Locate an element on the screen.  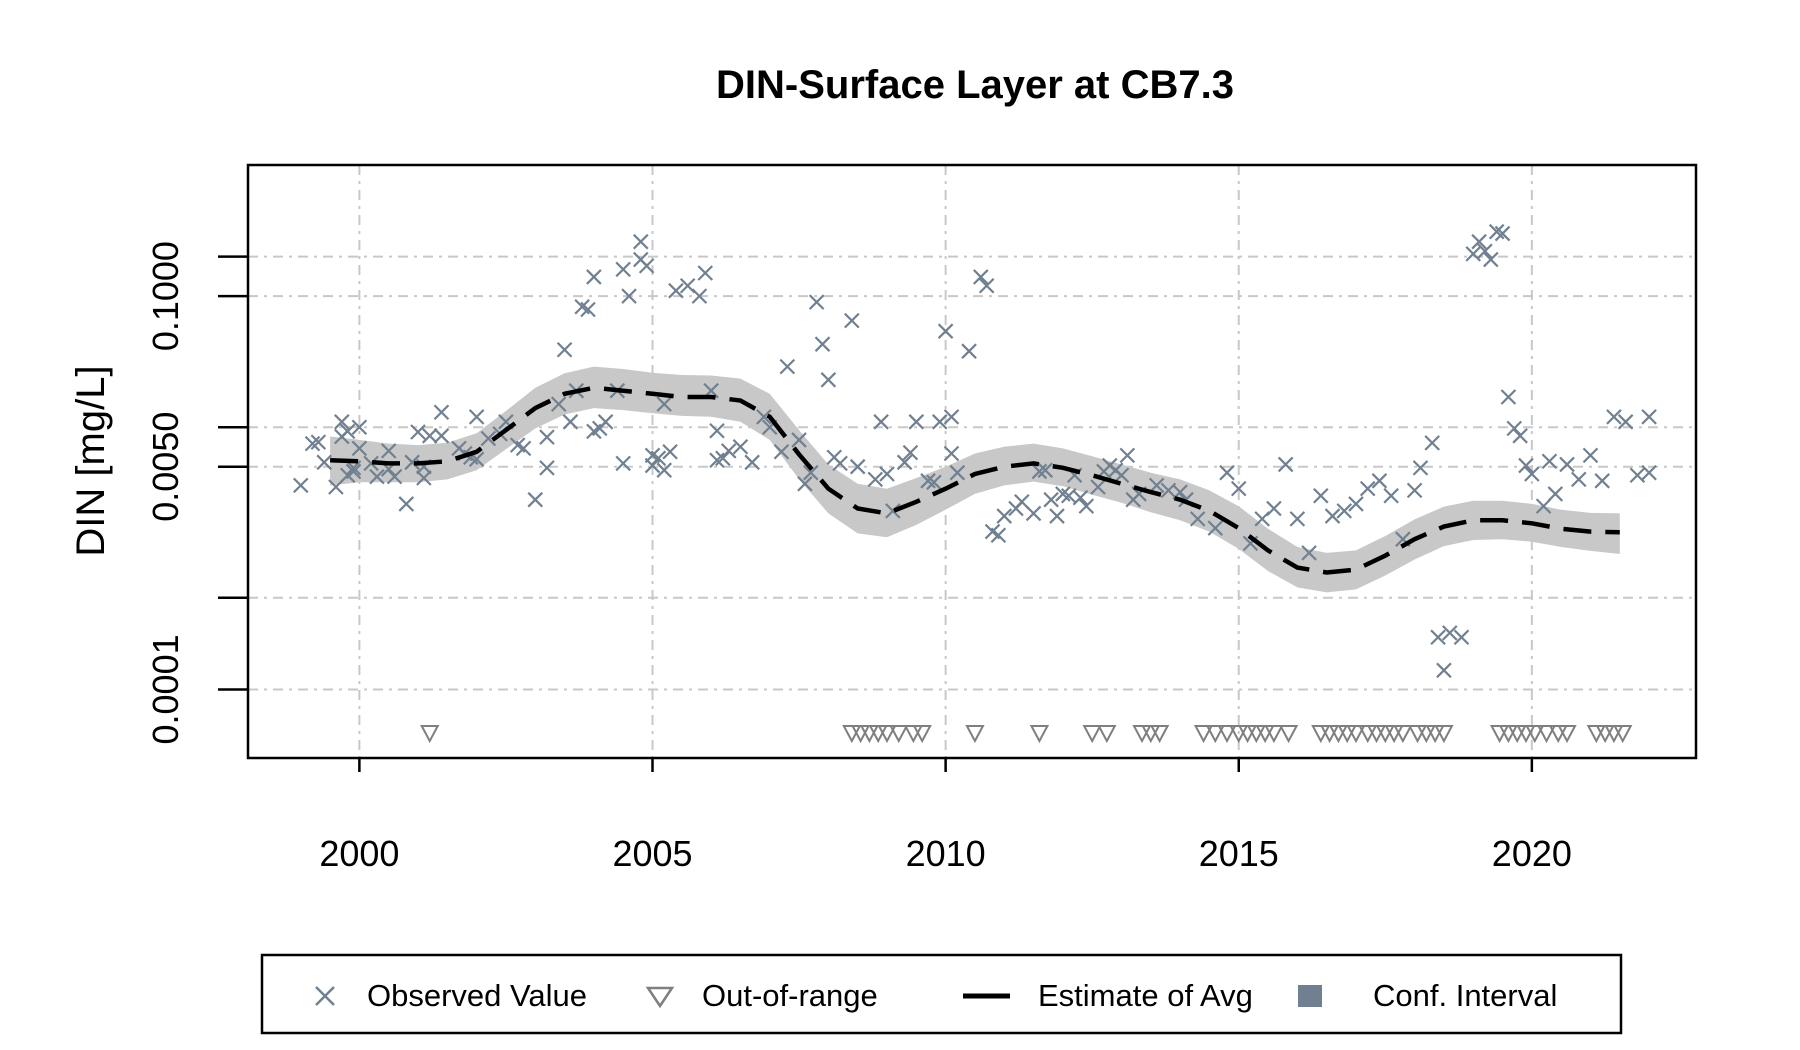
x-tick-label: 2005 is located at coordinates (652, 853).